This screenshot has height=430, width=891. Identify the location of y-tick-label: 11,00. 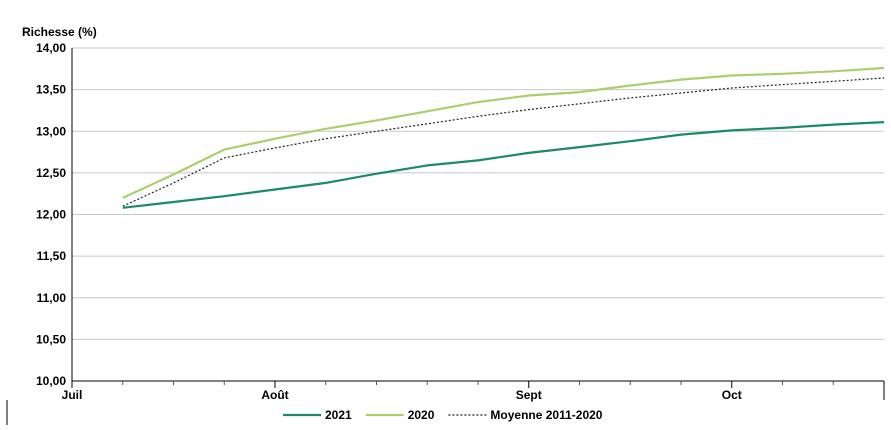
(52, 298).